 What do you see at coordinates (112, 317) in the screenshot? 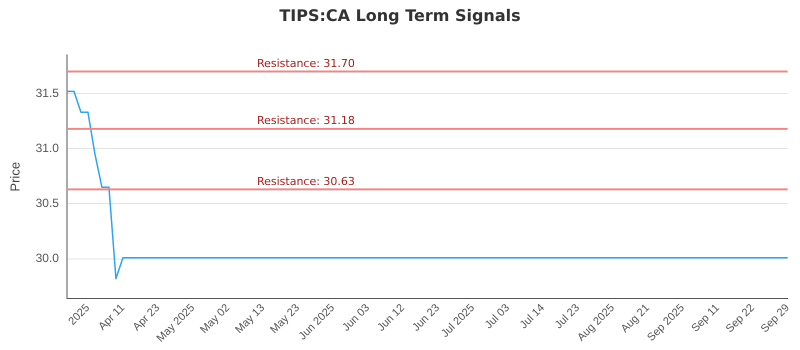
I see `x-tick-label: Apr 11` at bounding box center [112, 317].